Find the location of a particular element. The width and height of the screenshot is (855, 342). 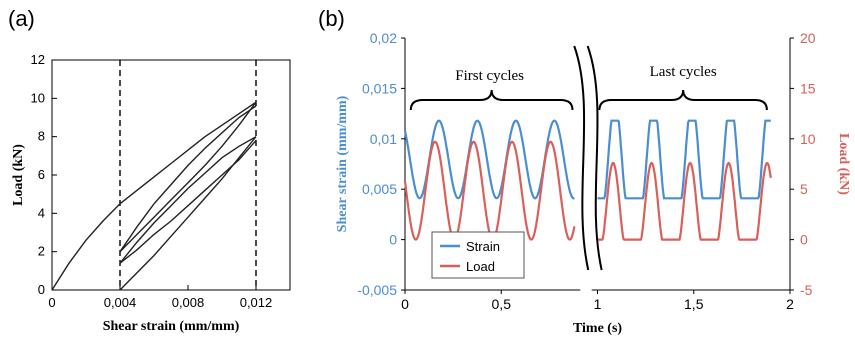

chart-b-y2-tick-label: 10 is located at coordinates (808, 139).